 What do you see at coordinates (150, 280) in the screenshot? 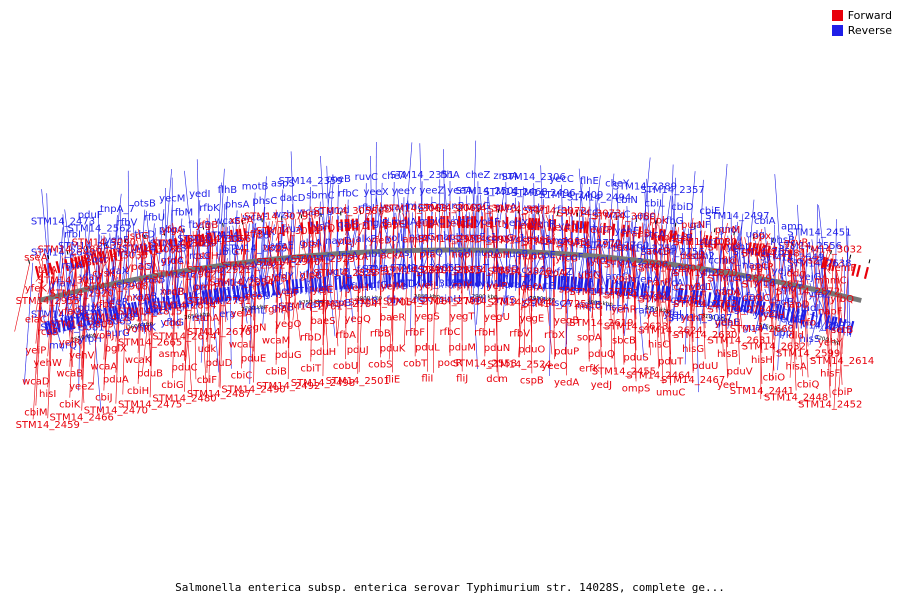
I see `gene-label: yfcN` at bounding box center [150, 280].